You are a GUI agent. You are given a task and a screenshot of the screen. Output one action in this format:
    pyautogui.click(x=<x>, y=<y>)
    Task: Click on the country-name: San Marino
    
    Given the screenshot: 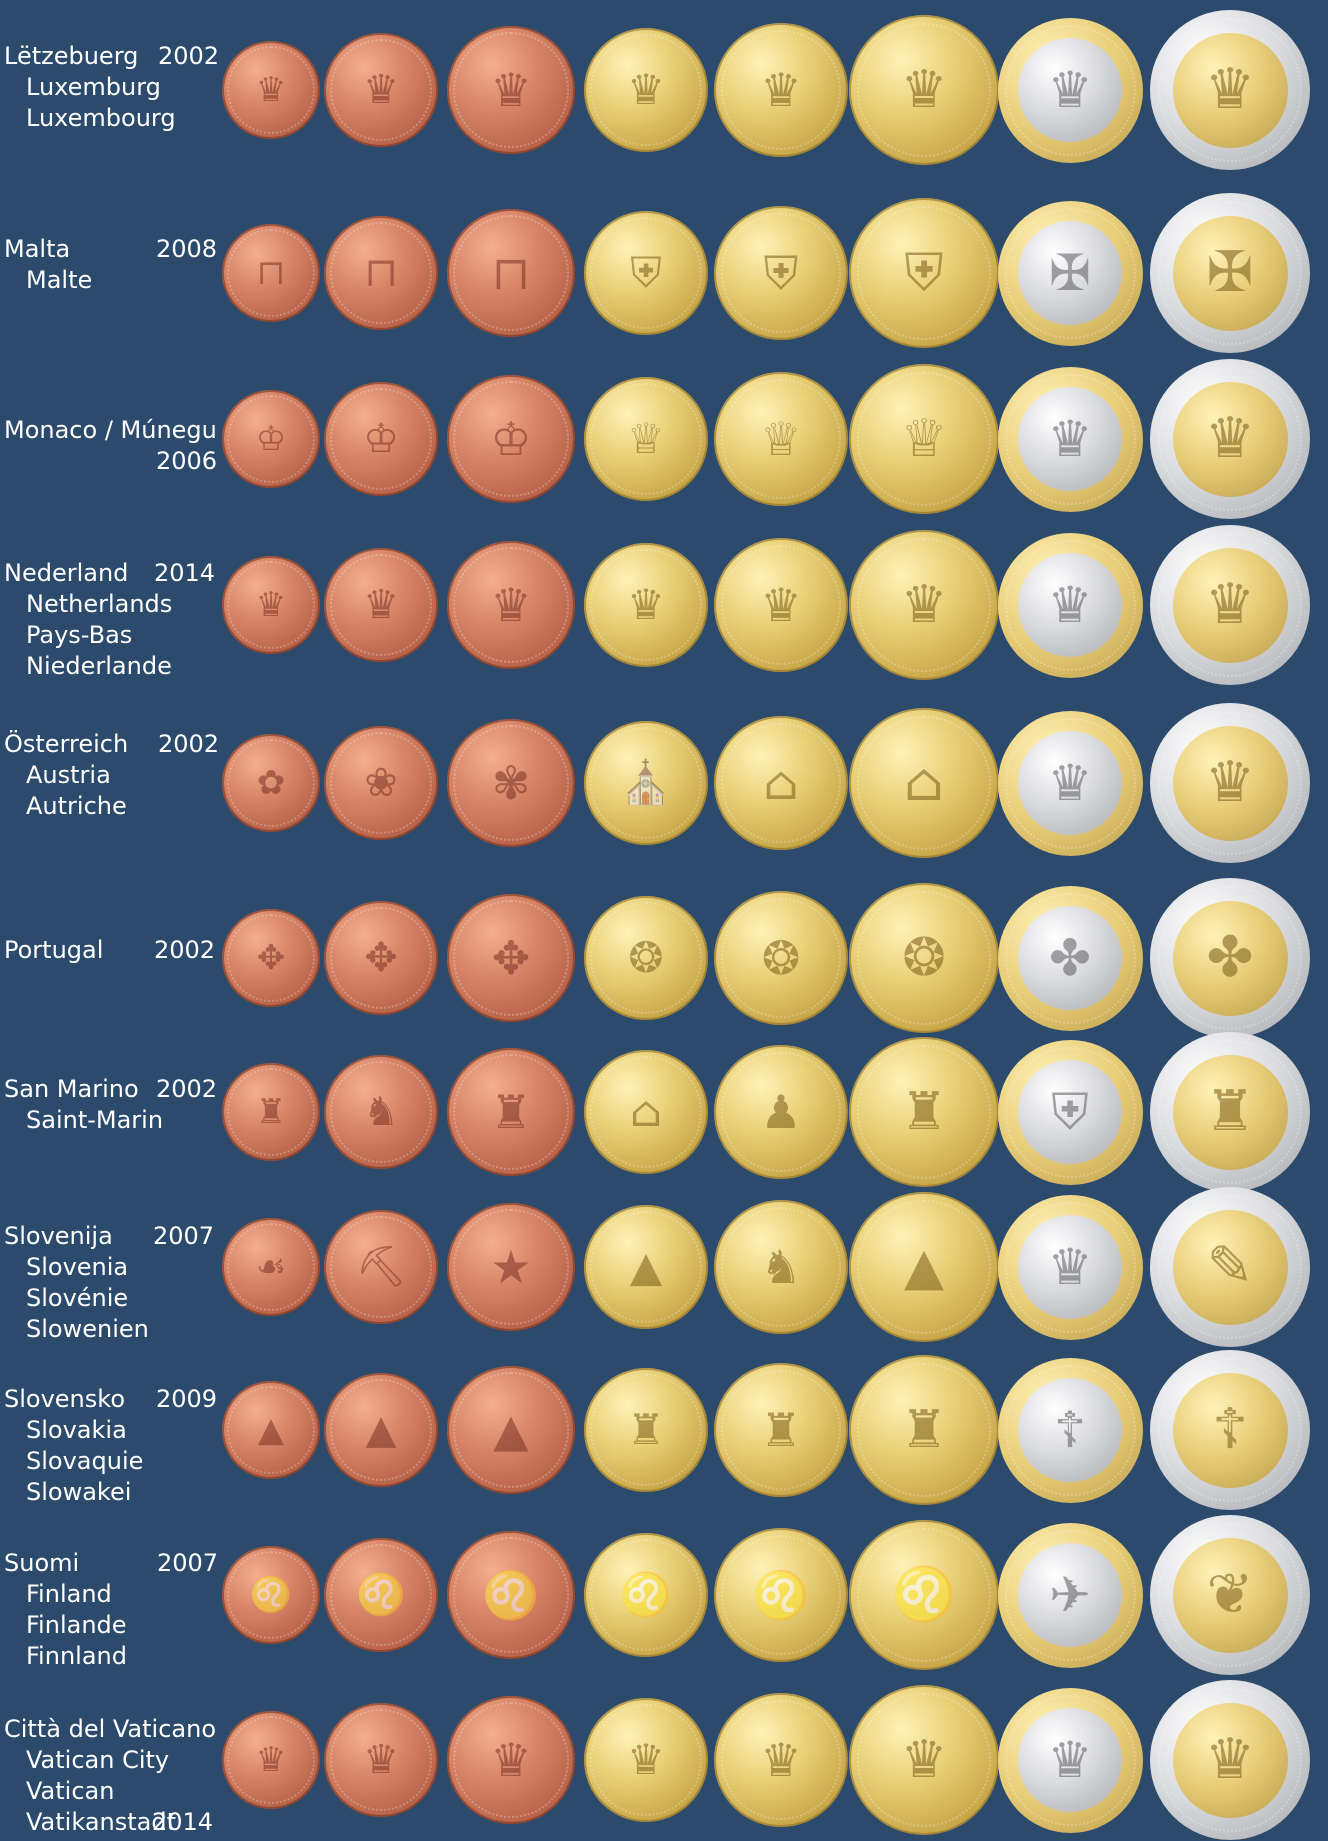 What is the action you would take?
    pyautogui.click(x=71, y=1089)
    